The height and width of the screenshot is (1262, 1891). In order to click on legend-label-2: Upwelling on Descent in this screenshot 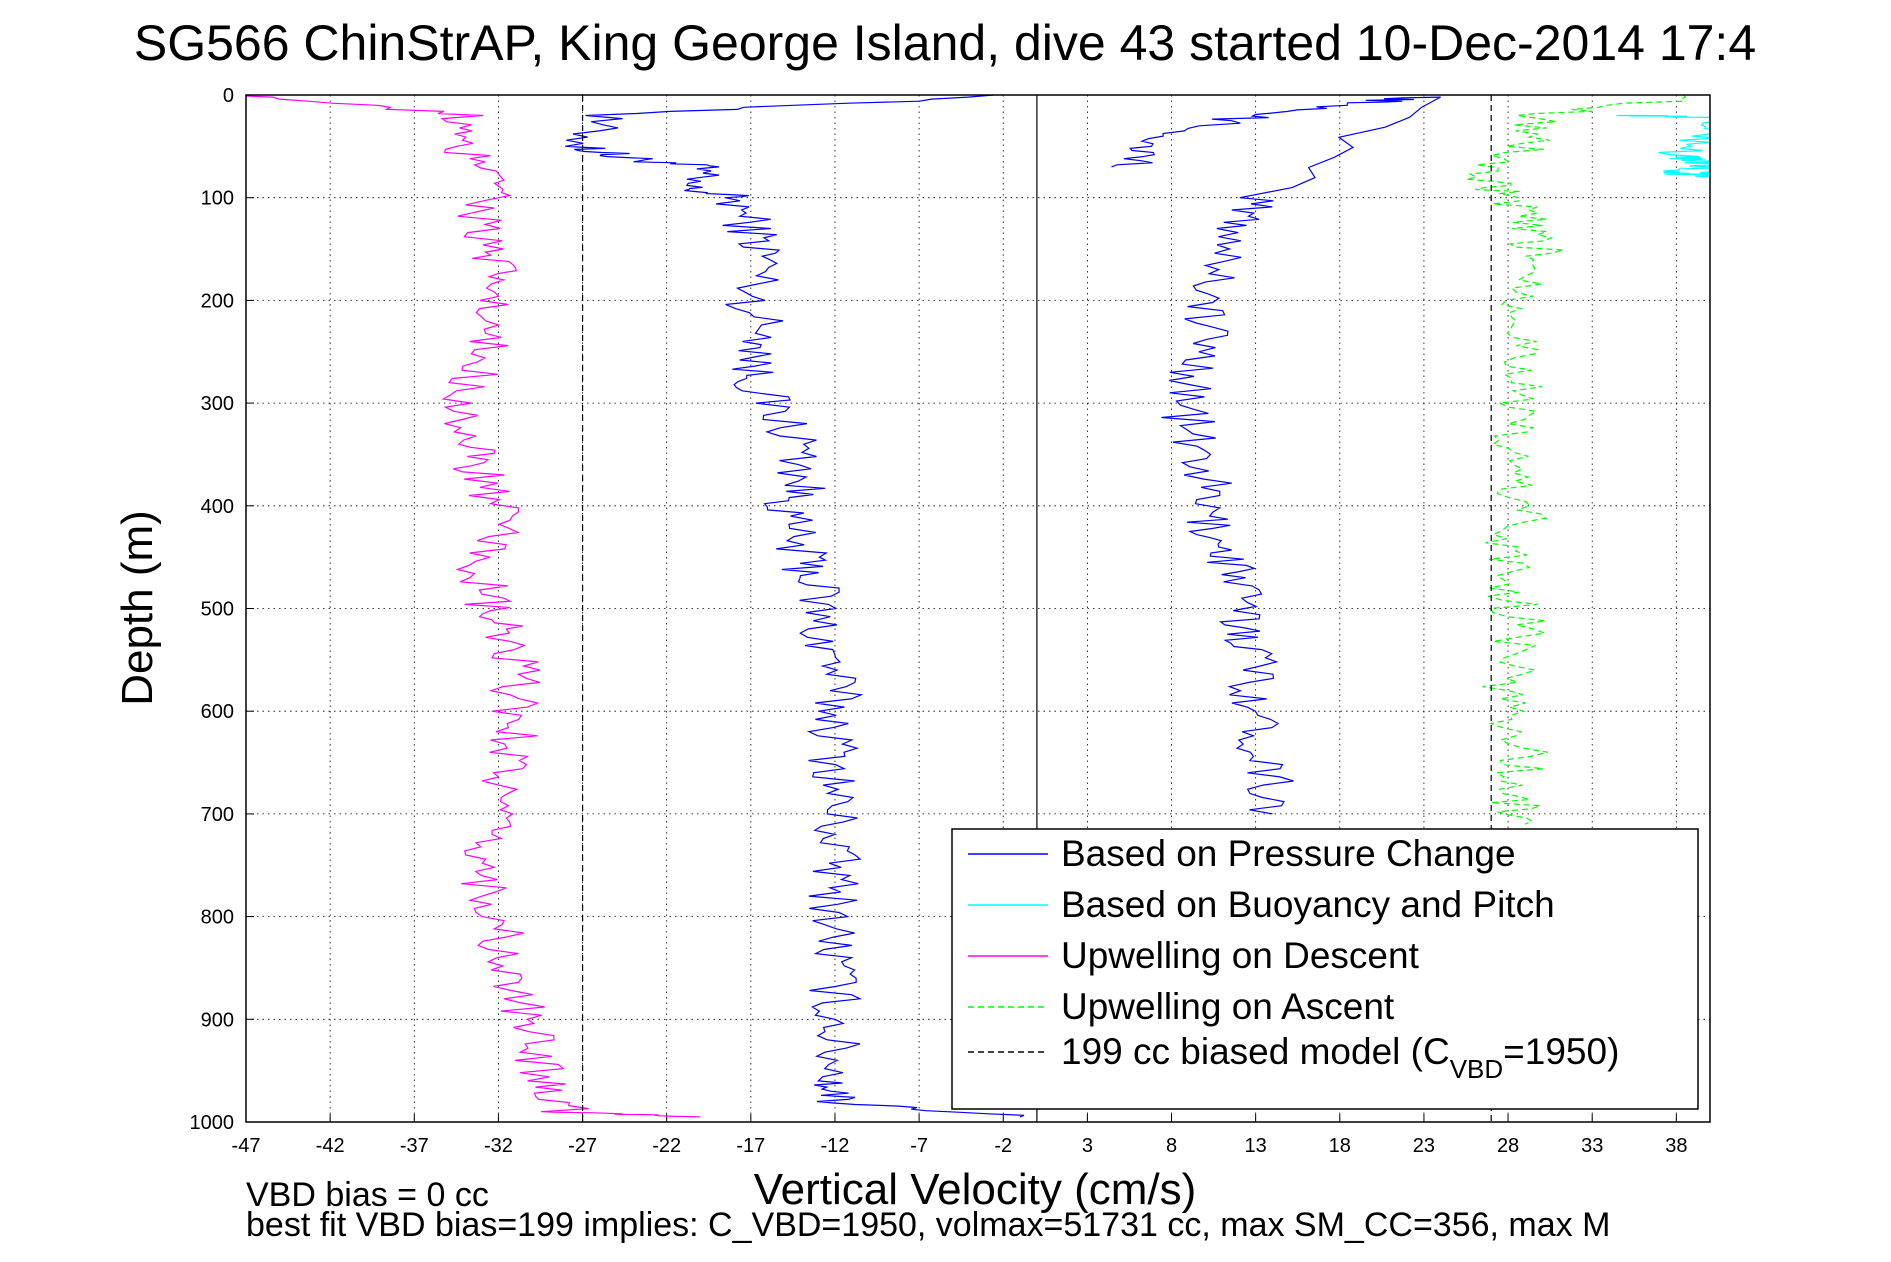, I will do `click(1240, 955)`.